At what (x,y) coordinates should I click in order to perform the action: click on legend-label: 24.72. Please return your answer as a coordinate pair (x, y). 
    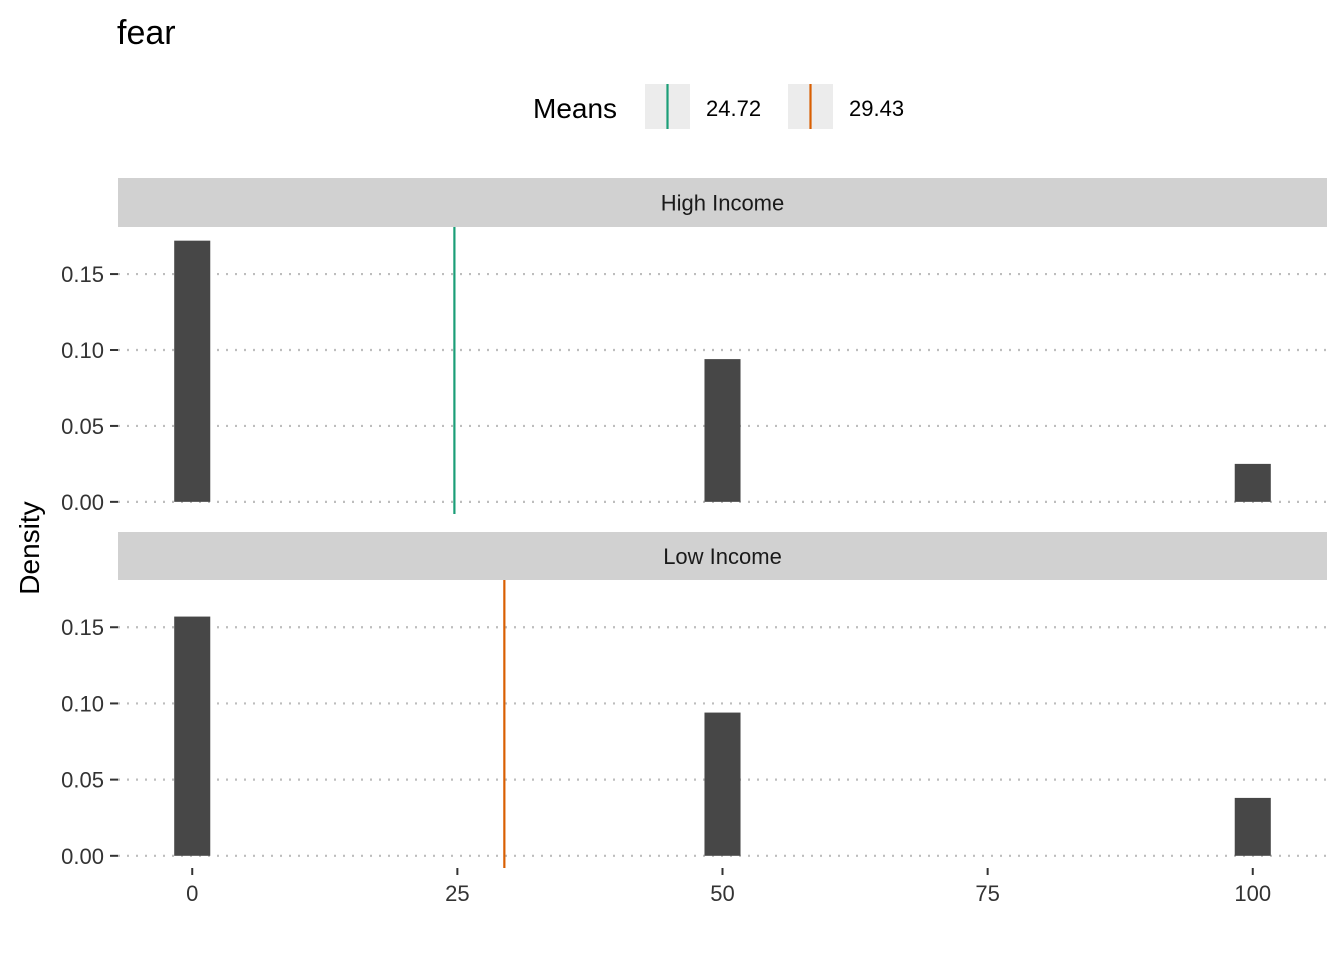
    Looking at the image, I should click on (733, 108).